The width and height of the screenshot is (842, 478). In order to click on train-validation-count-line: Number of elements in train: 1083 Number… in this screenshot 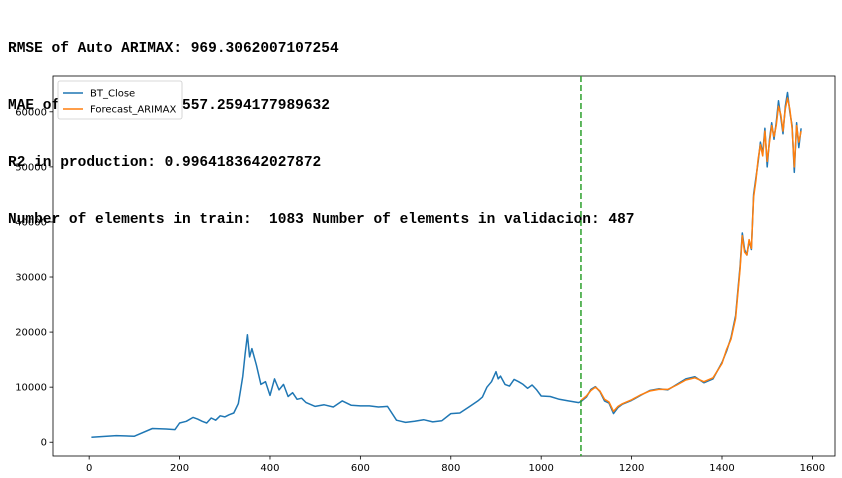, I will do `click(321, 220)`.